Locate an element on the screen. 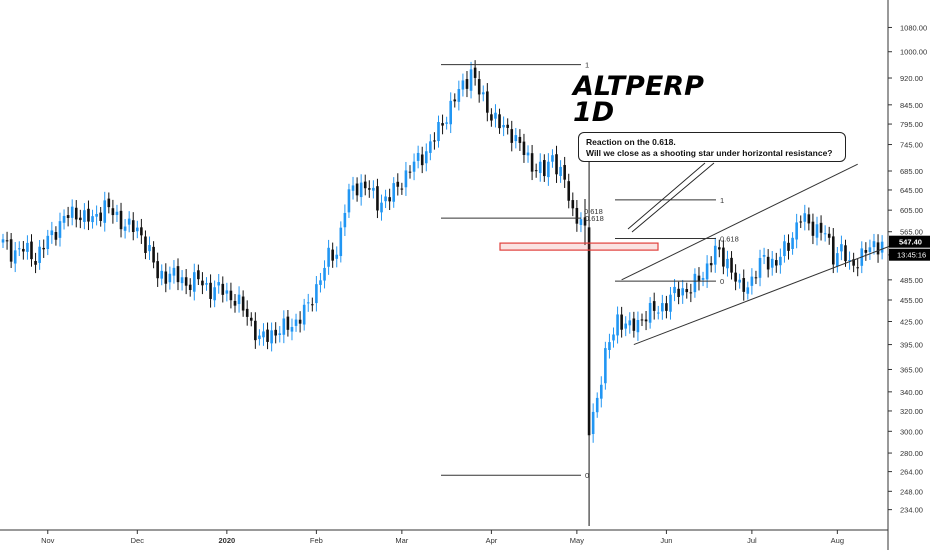 This screenshot has width=932, height=550. y-tick-label: 300.00 is located at coordinates (911, 431).